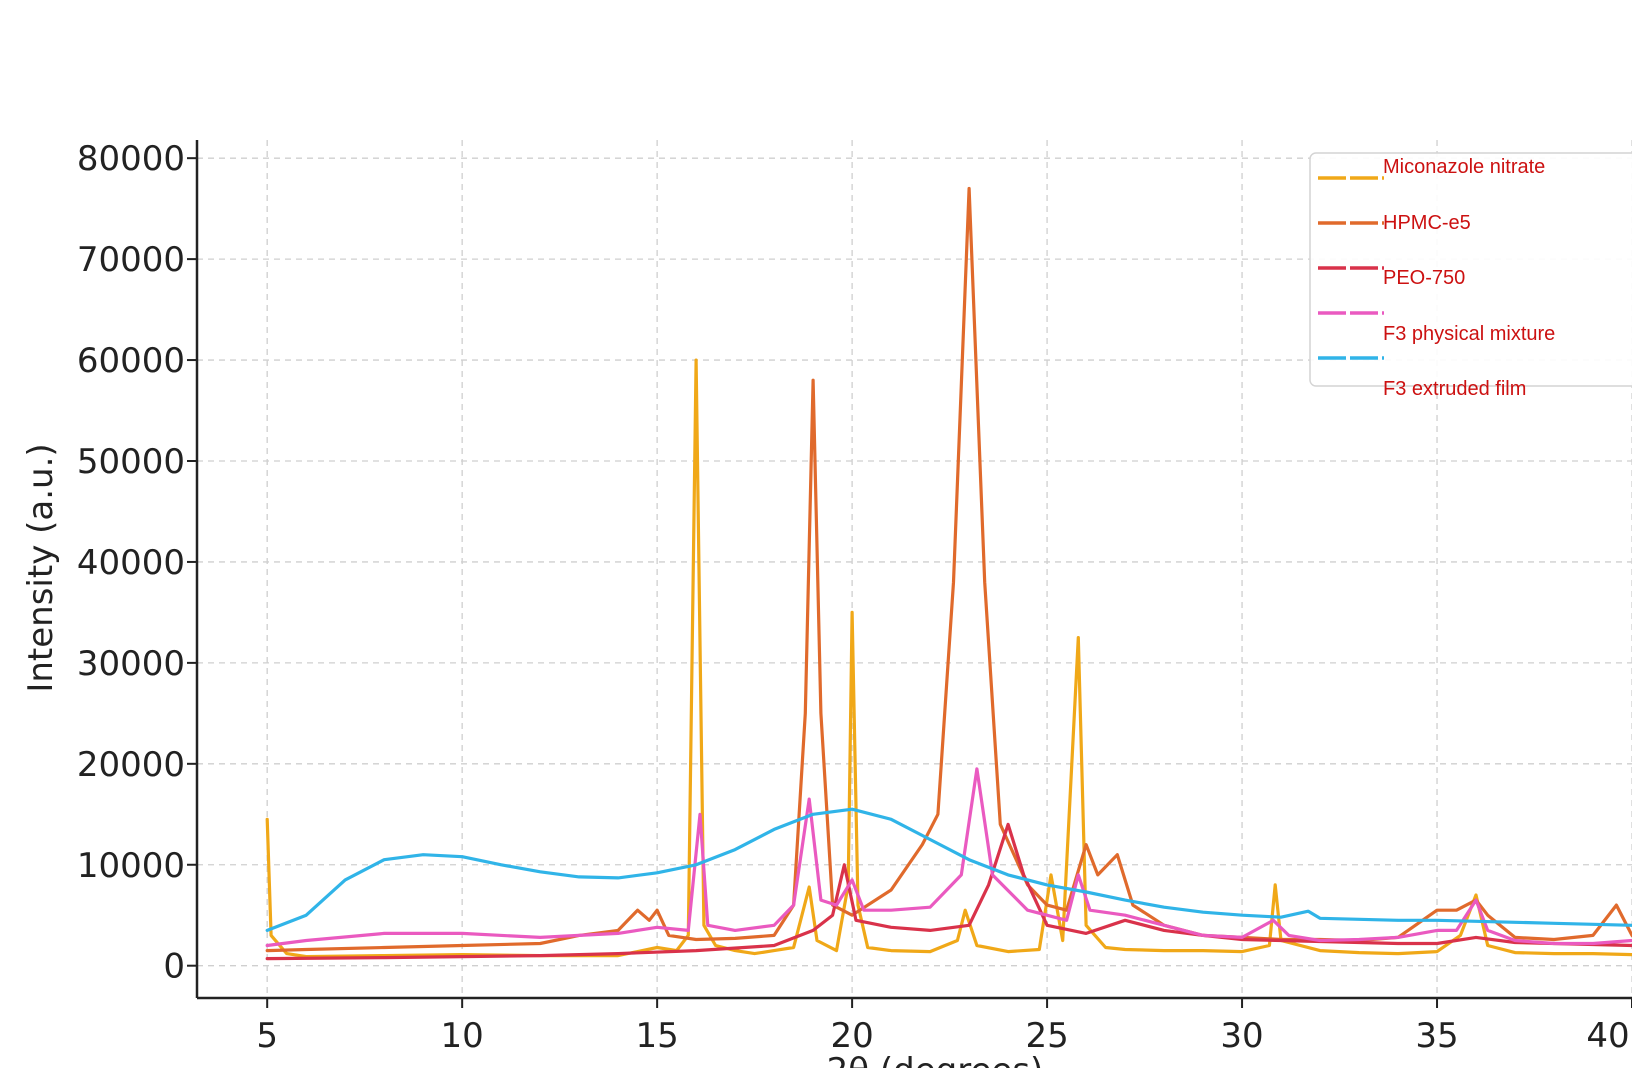  What do you see at coordinates (131, 159) in the screenshot?
I see `y-tick-label: 80000` at bounding box center [131, 159].